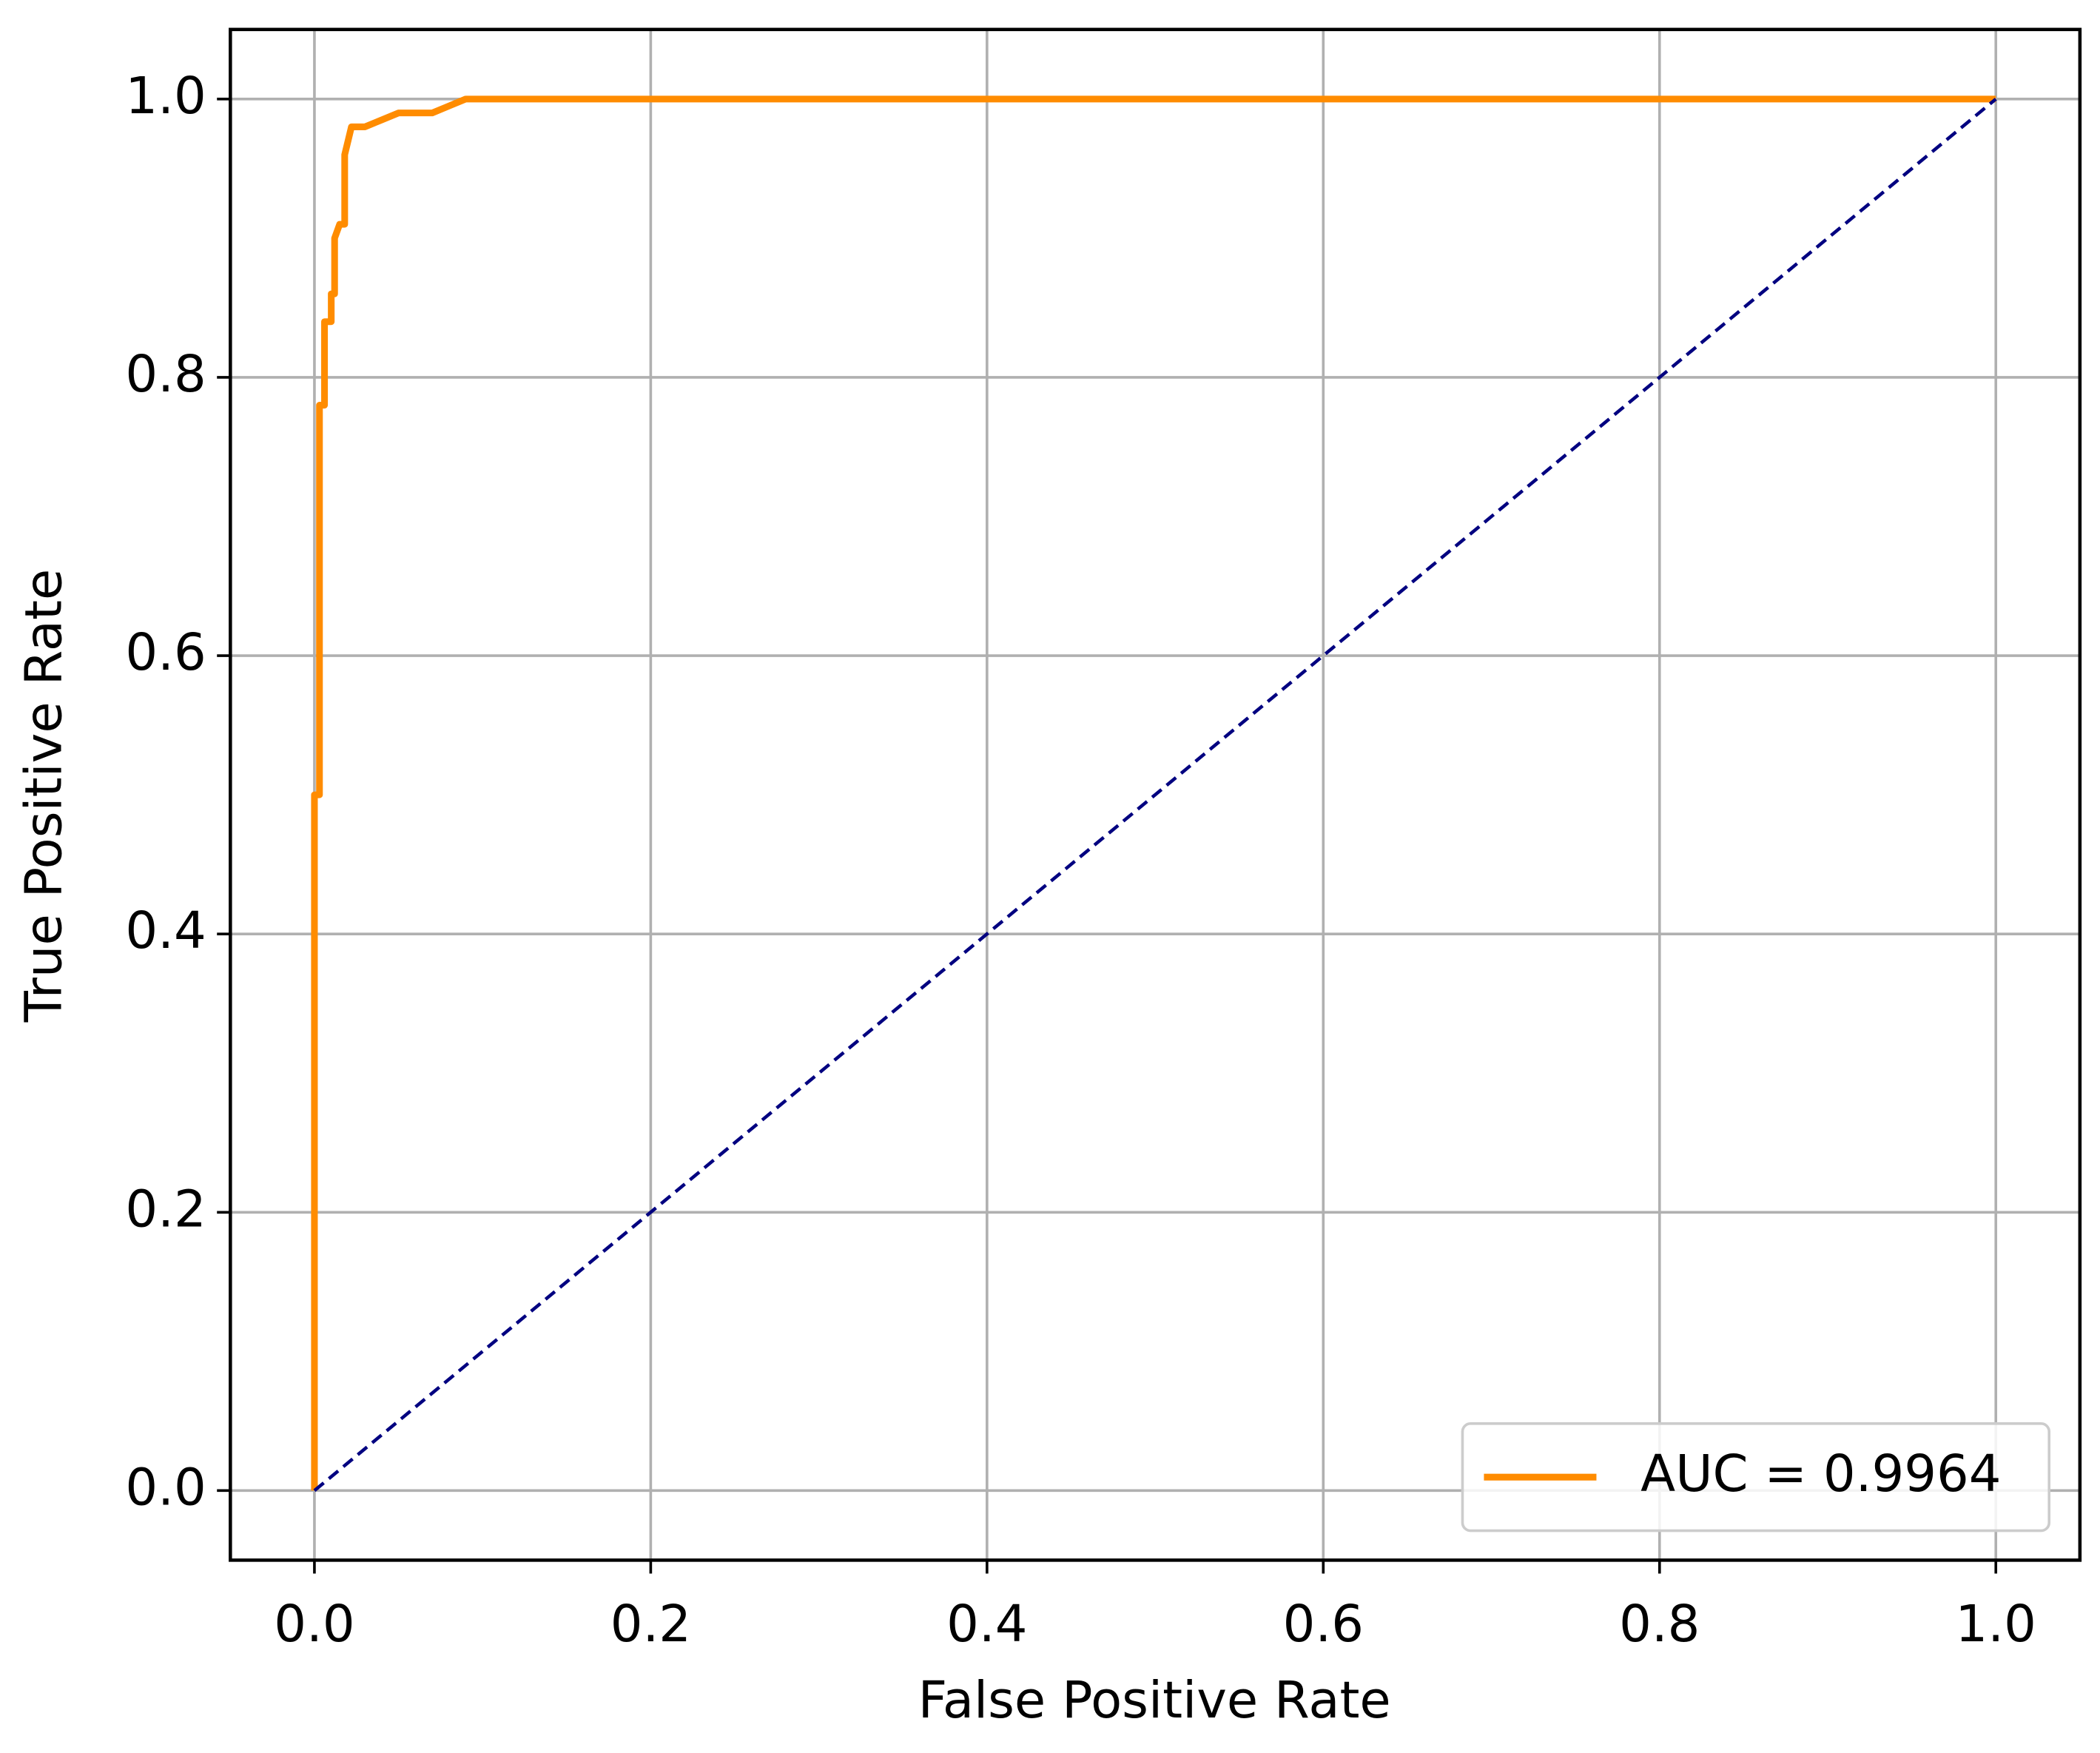 This screenshot has height=1753, width=2100. What do you see at coordinates (165, 96) in the screenshot?
I see `y-tick-label: 1.0` at bounding box center [165, 96].